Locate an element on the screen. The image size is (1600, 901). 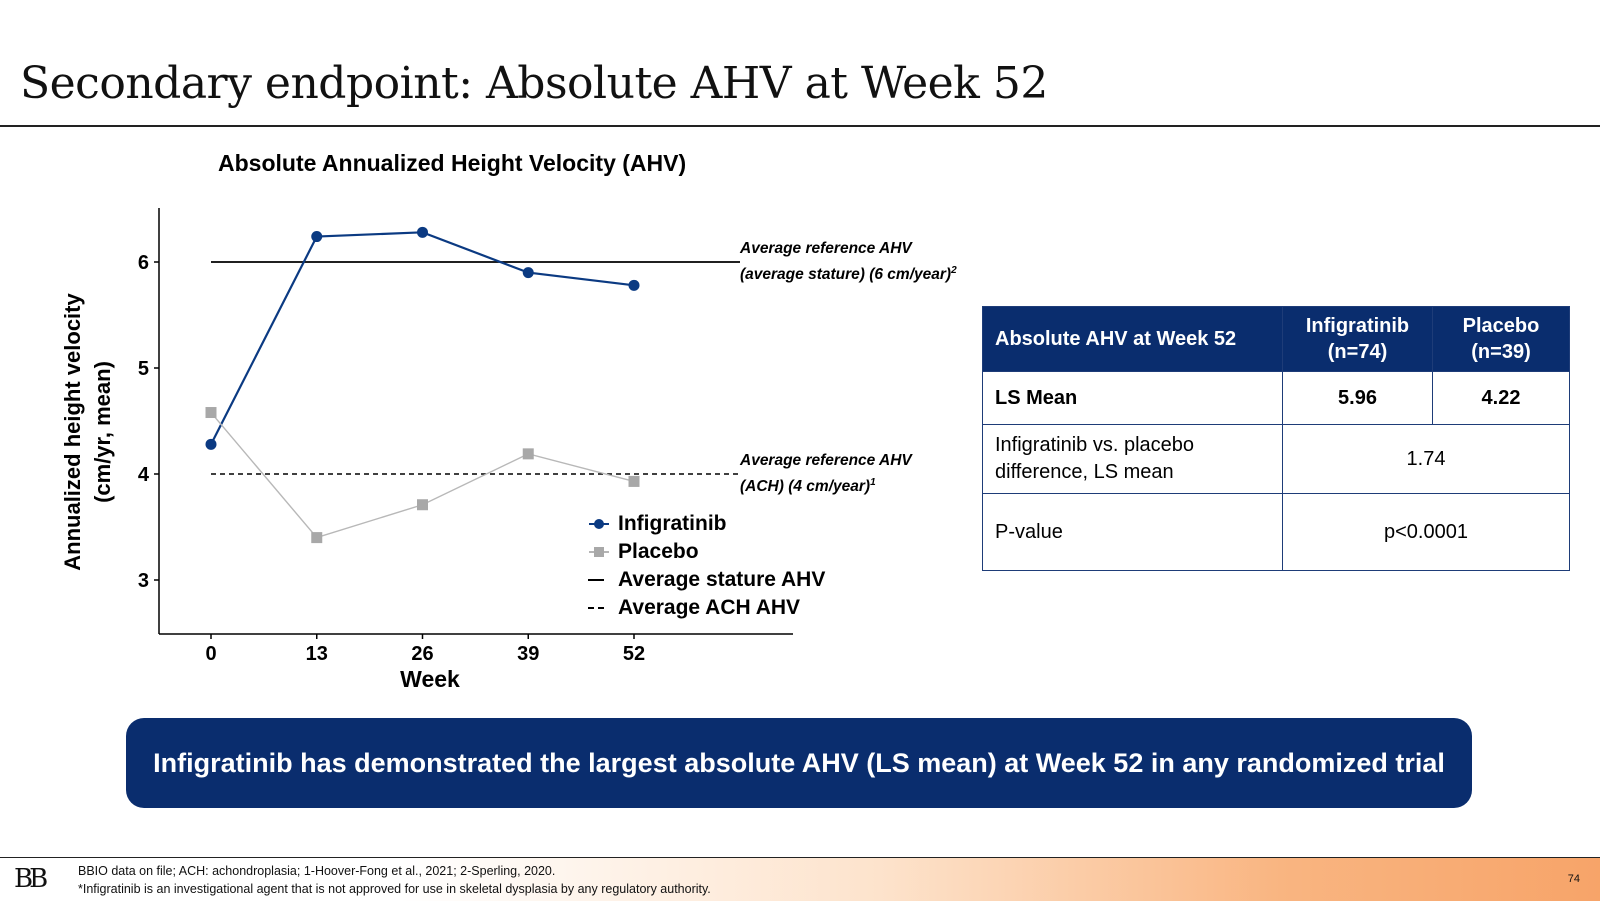
x-tick-label: 39 is located at coordinates (528, 654).